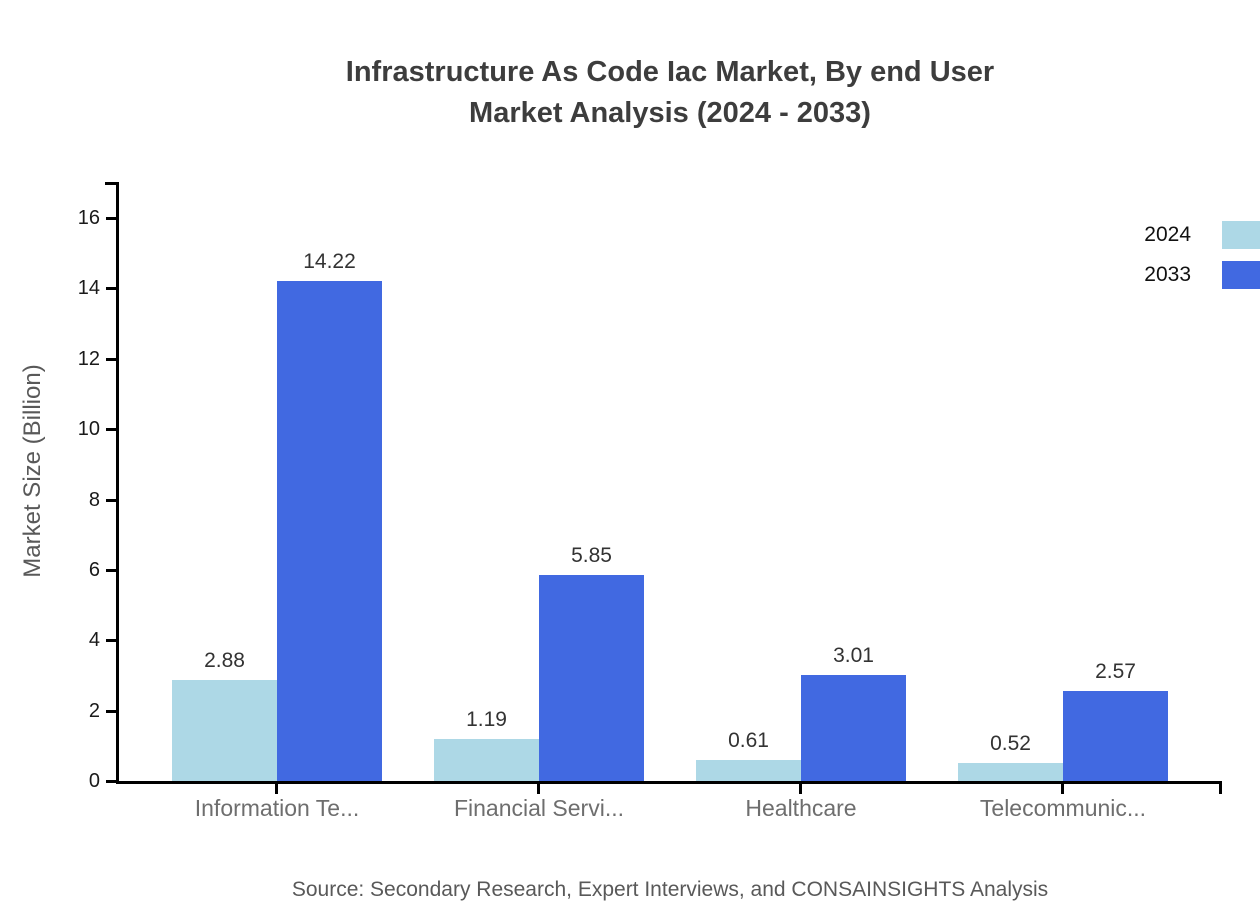 Image resolution: width=1260 pixels, height=920 pixels. What do you see at coordinates (1010, 743) in the screenshot?
I see `bar-value-label: 0.52` at bounding box center [1010, 743].